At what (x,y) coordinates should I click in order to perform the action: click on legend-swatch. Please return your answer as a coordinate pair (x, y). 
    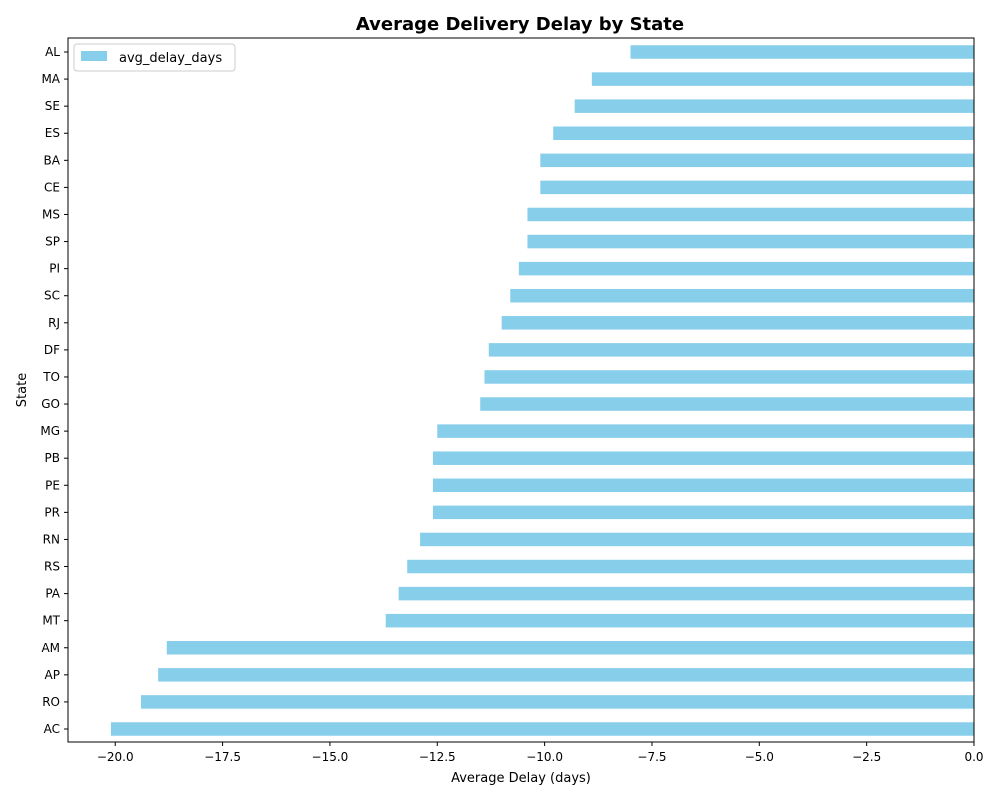
    Looking at the image, I should click on (94, 56).